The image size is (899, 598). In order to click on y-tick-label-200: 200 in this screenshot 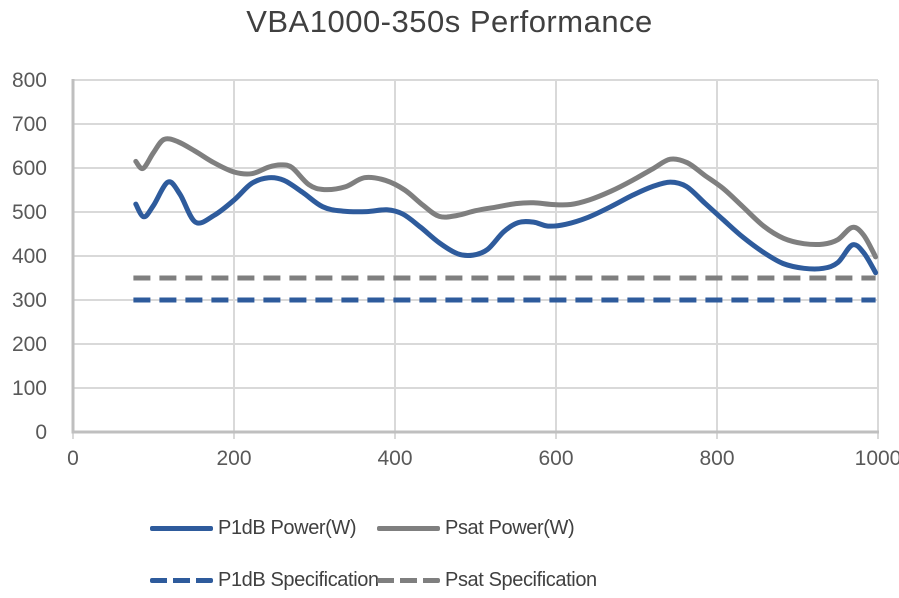, I will do `click(29, 344)`.